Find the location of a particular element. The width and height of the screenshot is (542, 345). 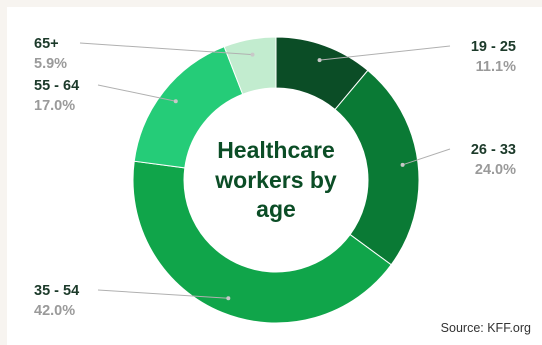

value-label-26-33: 24.0% is located at coordinates (495, 170).